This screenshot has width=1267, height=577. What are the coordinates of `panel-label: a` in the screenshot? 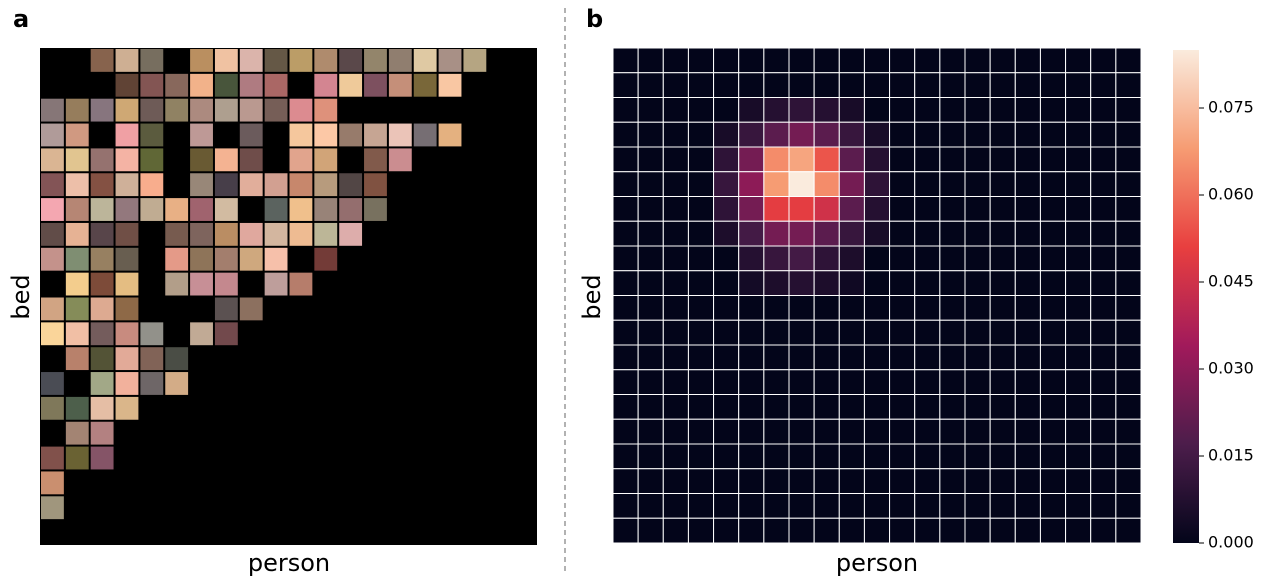 It's located at (21, 19).